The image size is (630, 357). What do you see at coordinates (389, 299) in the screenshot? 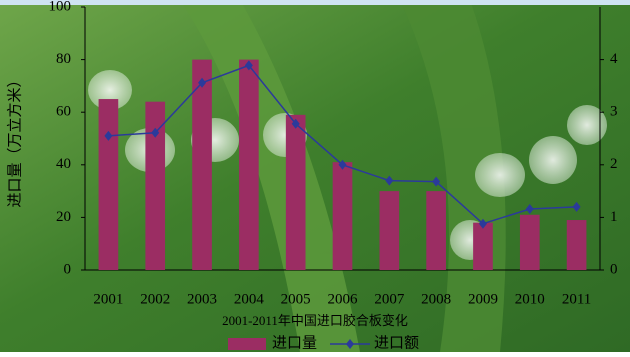
I see `x-tick-label: 2007` at bounding box center [389, 299].